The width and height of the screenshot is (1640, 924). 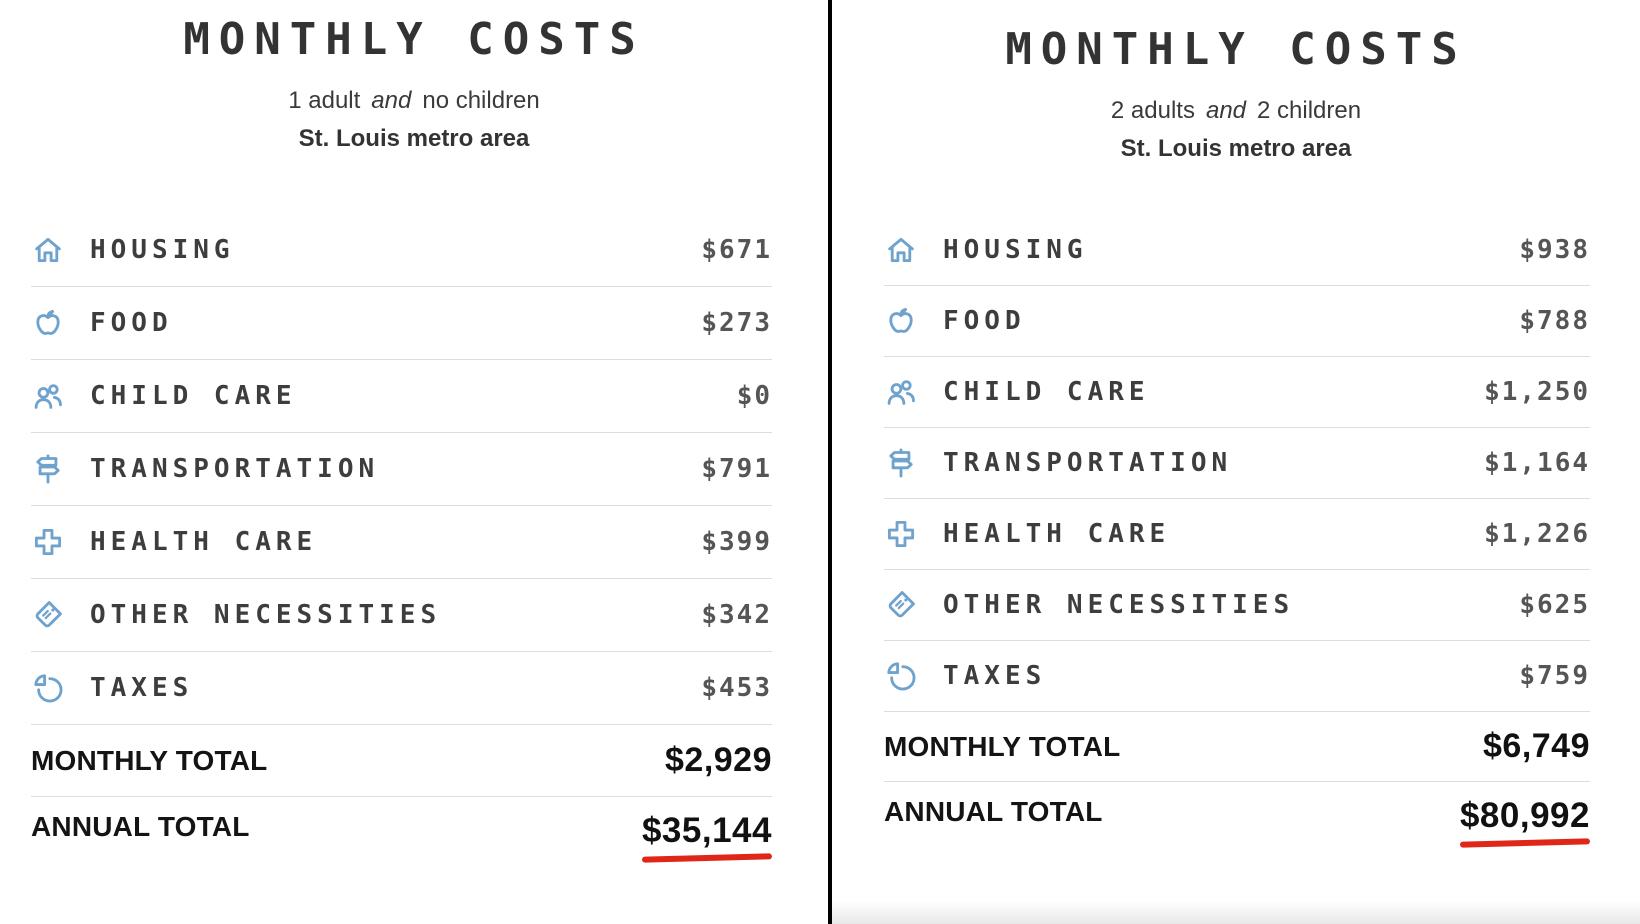 What do you see at coordinates (401, 541) in the screenshot?
I see `health-care-row: HEALTH CARE $399` at bounding box center [401, 541].